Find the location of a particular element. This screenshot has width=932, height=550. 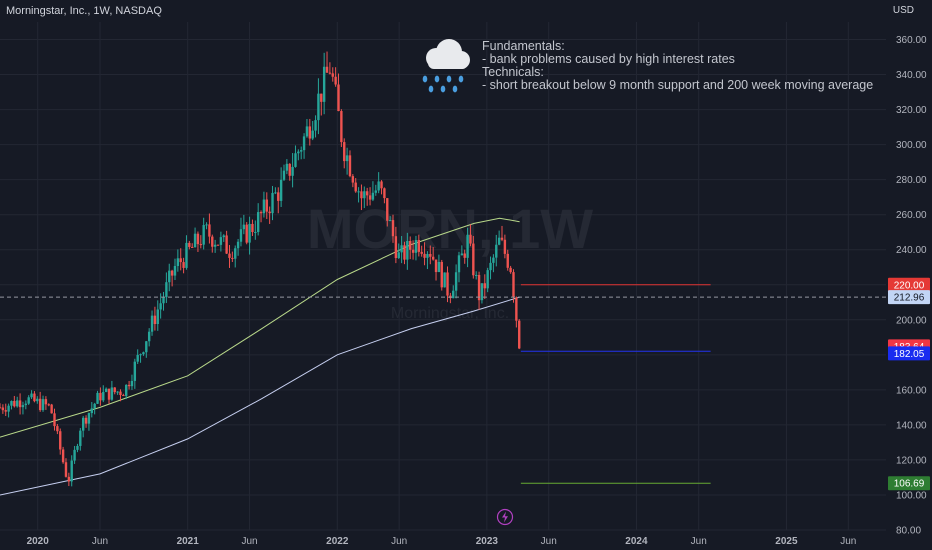

rain-cloud-icon is located at coordinates (446, 66).